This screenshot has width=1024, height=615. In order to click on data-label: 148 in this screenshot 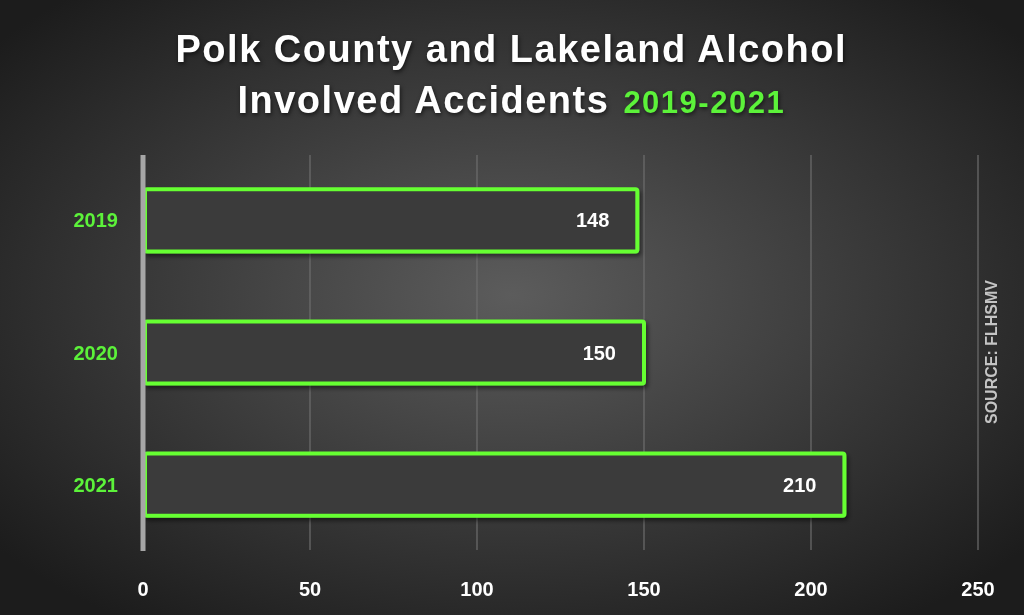, I will do `click(592, 220)`.